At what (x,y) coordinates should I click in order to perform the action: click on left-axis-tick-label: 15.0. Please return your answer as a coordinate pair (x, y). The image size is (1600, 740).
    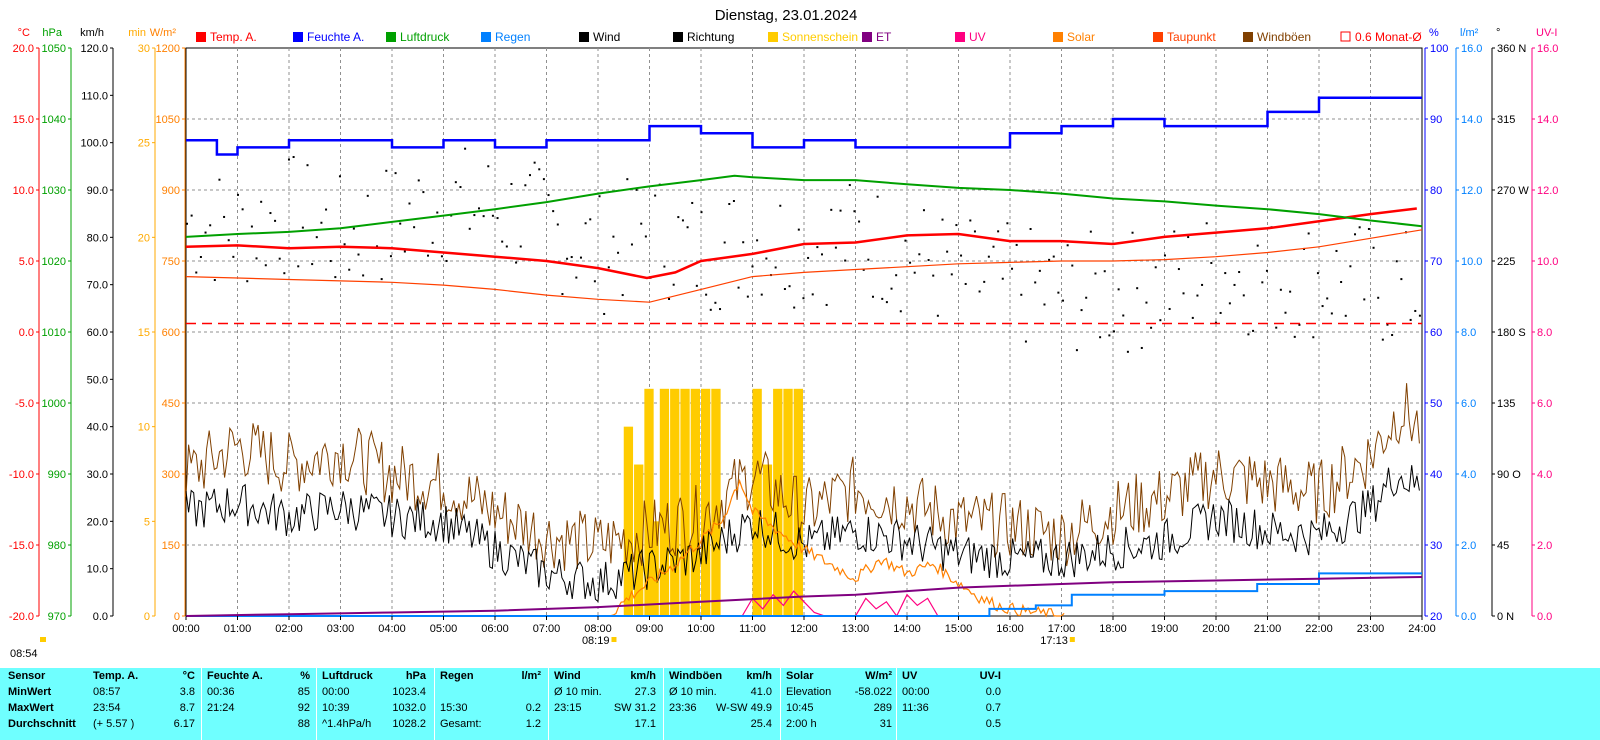
    Looking at the image, I should click on (23, 120).